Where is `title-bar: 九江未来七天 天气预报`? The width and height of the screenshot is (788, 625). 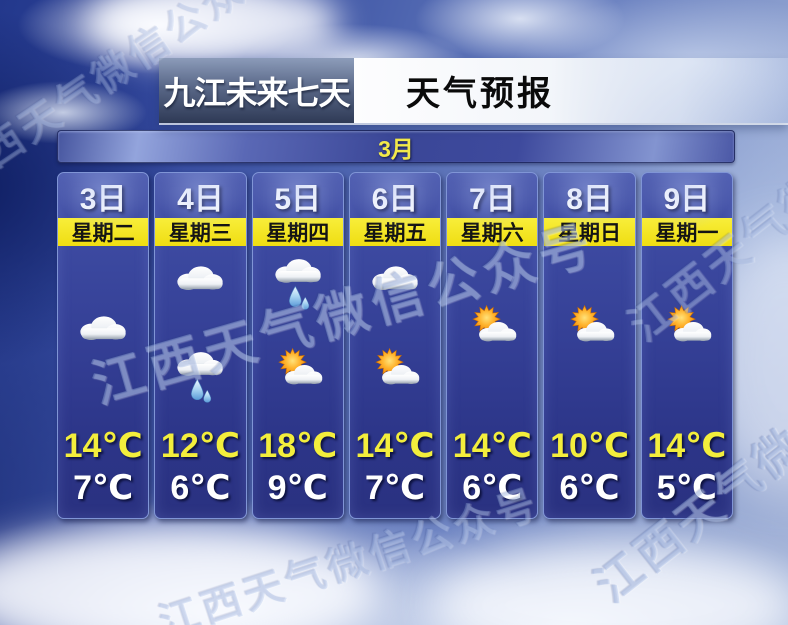 title-bar: 九江未来七天 天气预报 is located at coordinates (473, 90).